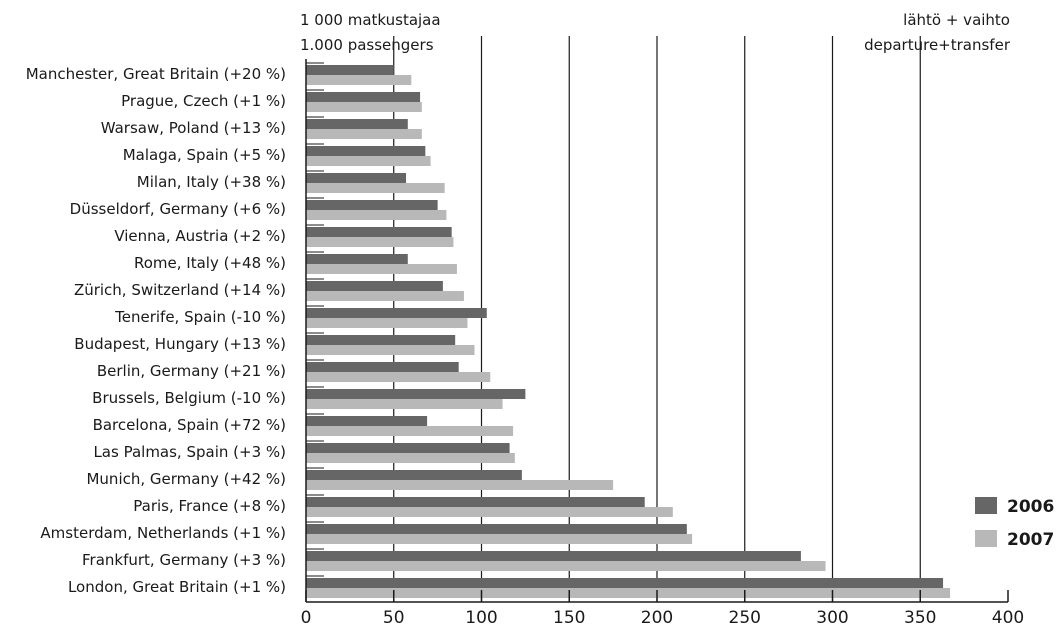  Describe the element at coordinates (210, 263) in the screenshot. I see `category-label: Rome, Italy (+48 %)` at that location.